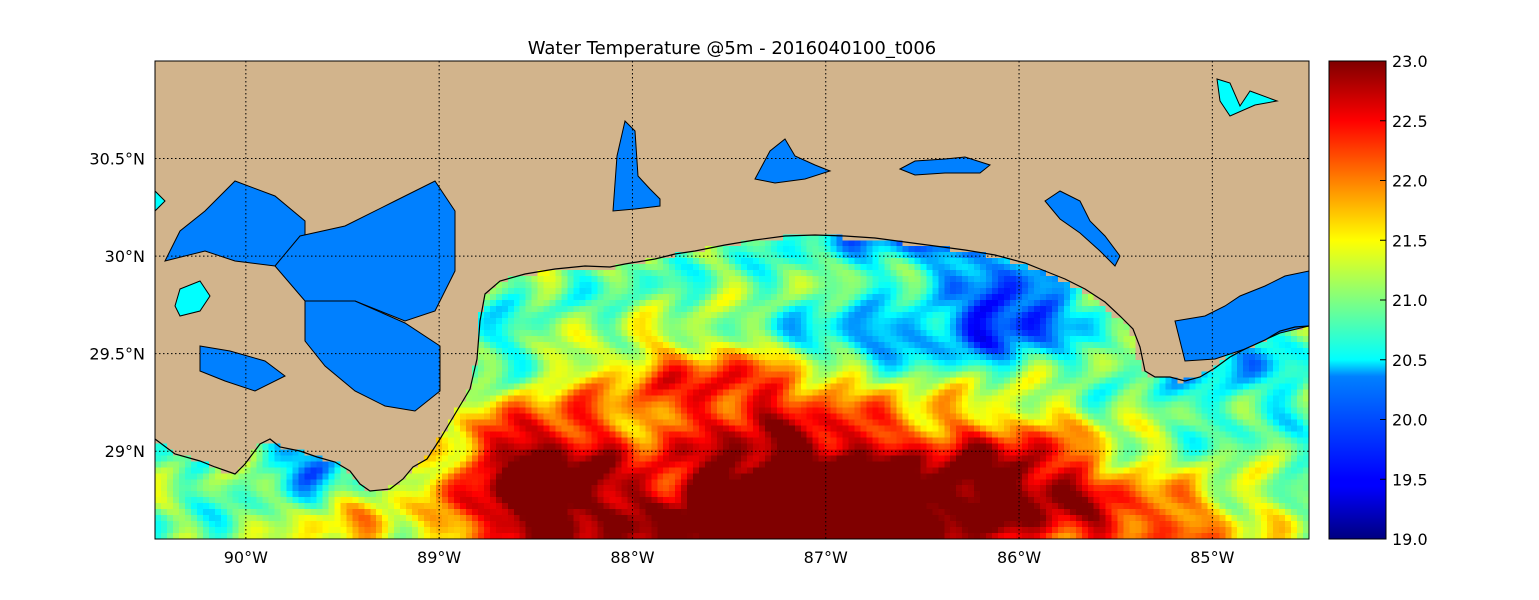  What do you see at coordinates (125, 256) in the screenshot?
I see `y-tick-label: 30°N` at bounding box center [125, 256].